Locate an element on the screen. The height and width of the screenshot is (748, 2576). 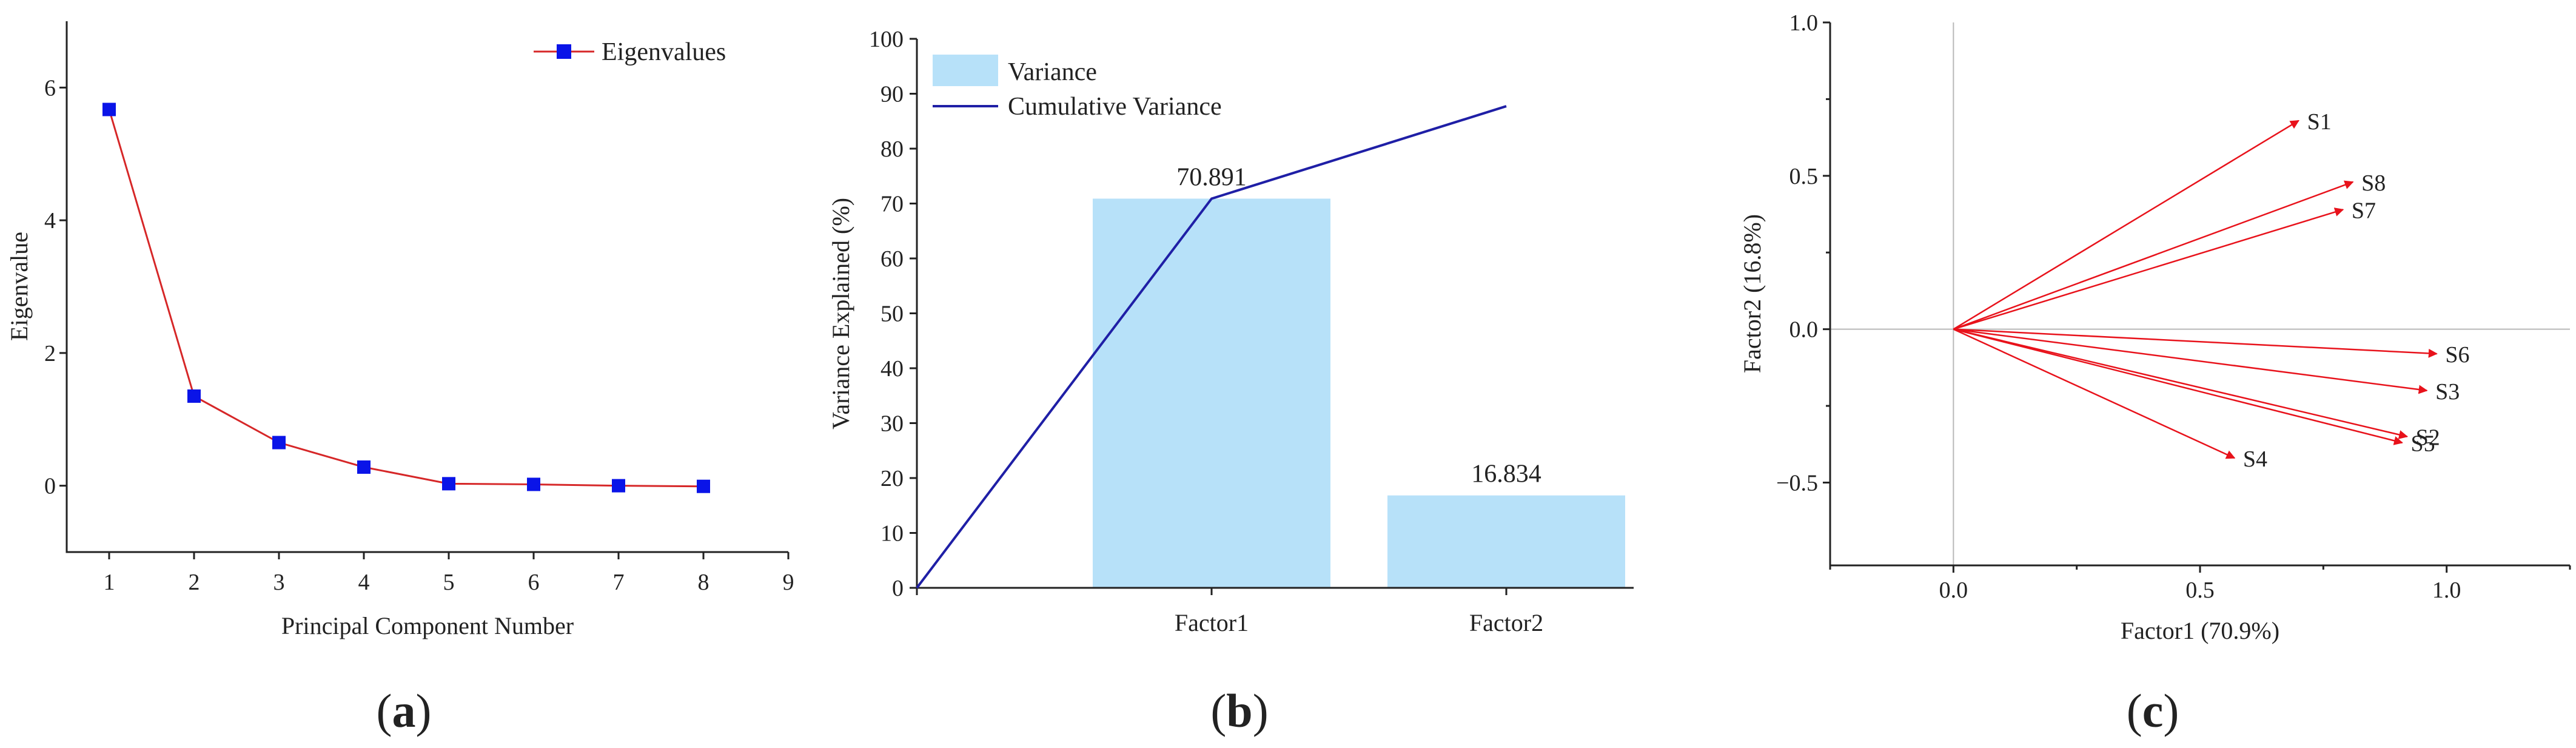
y-tick-label: 90 is located at coordinates (892, 94).